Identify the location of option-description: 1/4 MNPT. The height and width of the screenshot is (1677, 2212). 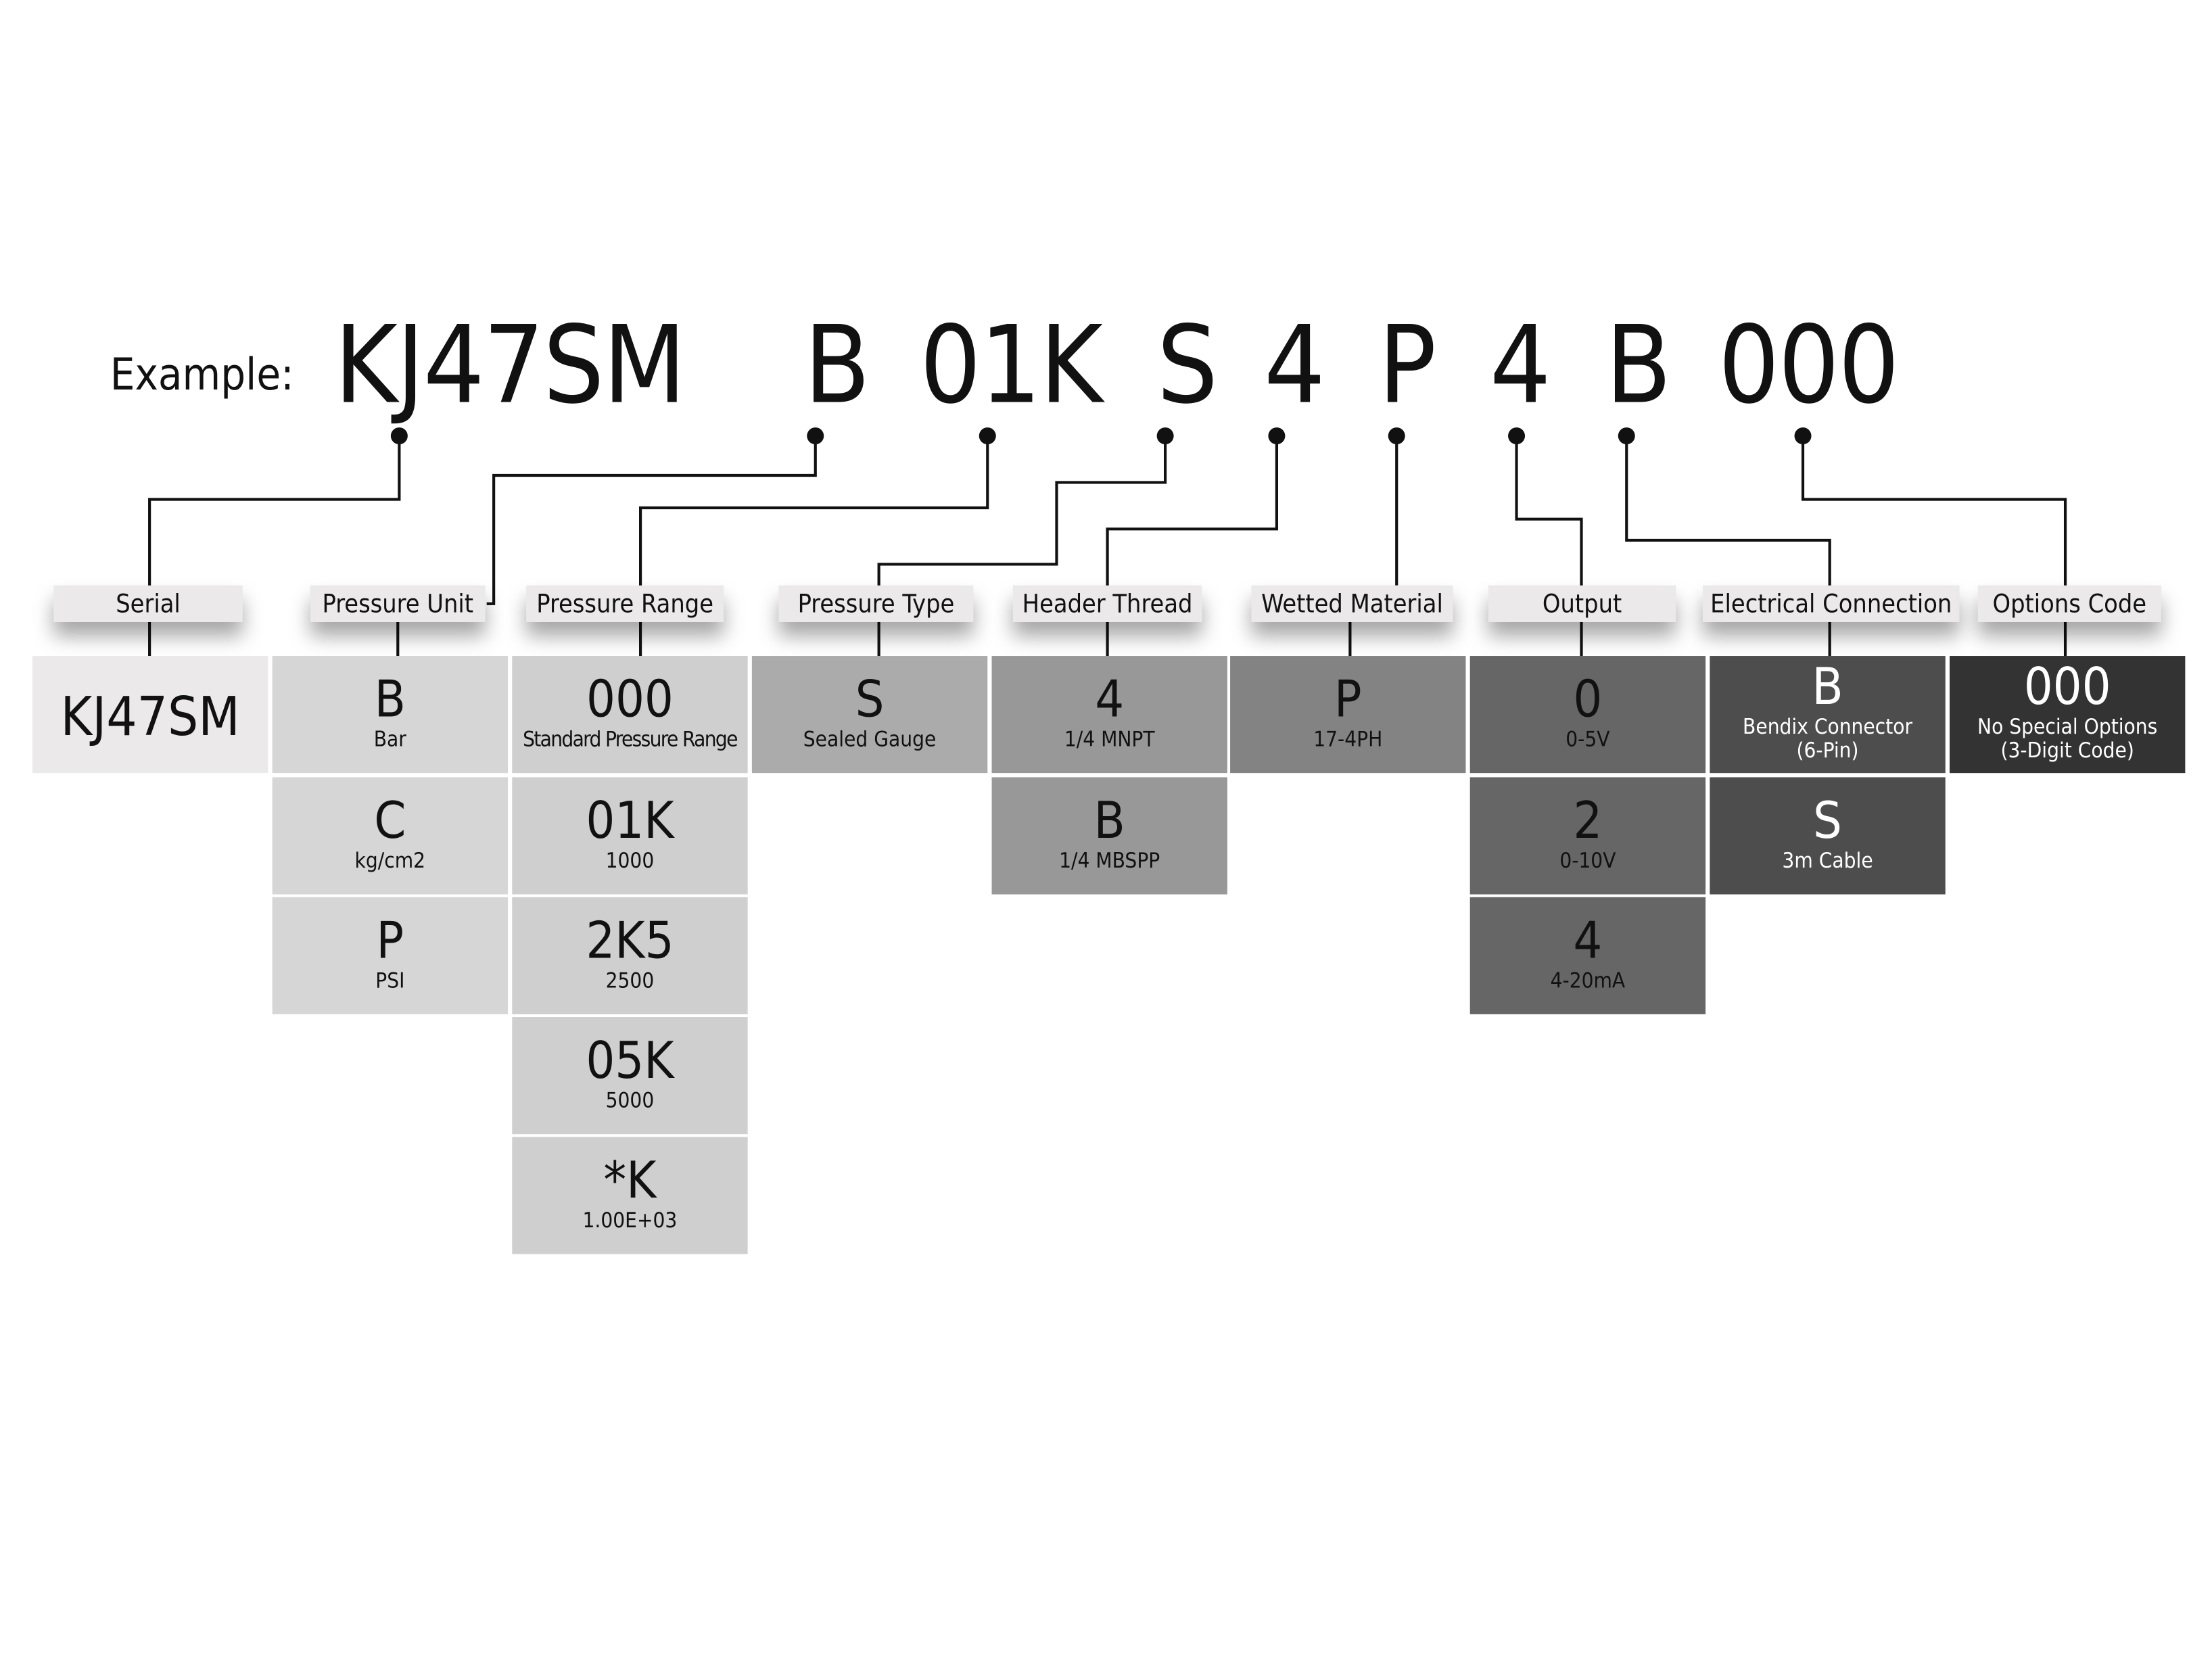
(1109, 739).